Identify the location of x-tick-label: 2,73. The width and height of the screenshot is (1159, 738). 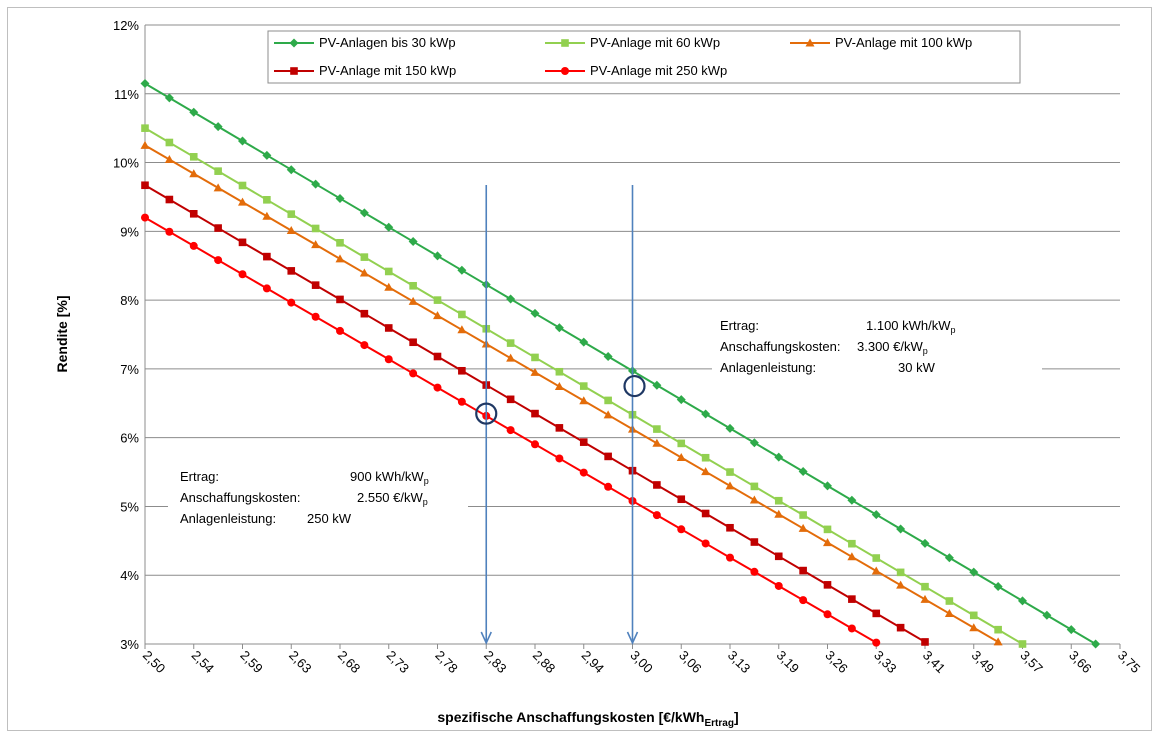
(398, 662).